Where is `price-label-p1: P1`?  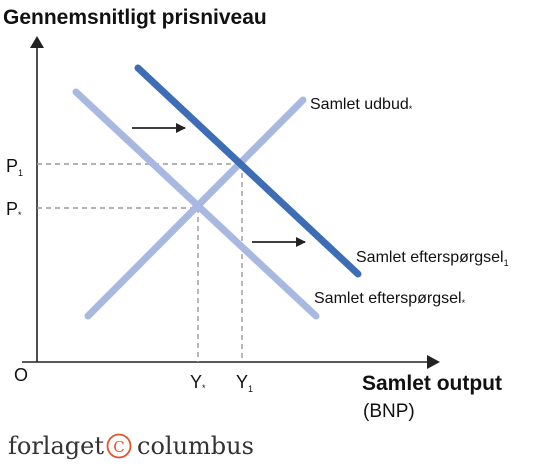
price-label-p1: P1 is located at coordinates (14, 167).